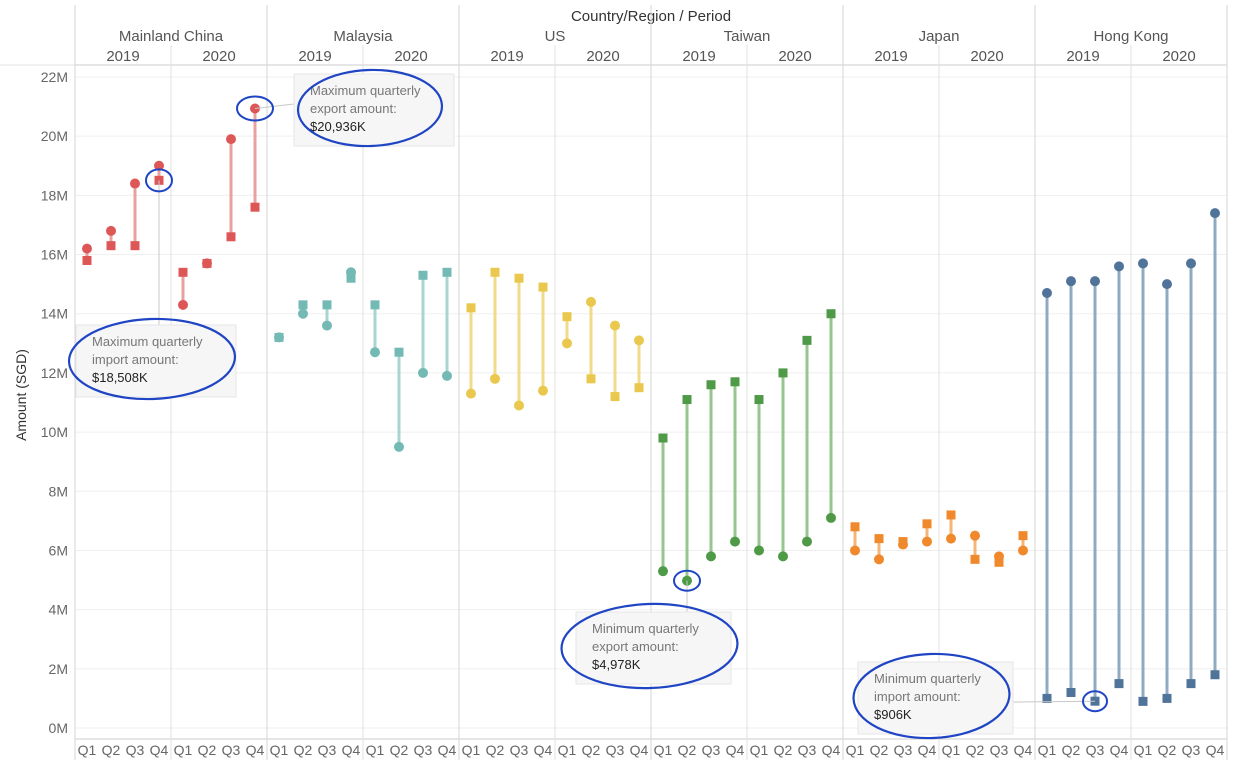  I want to click on y-tick-label: 14M, so click(54, 314).